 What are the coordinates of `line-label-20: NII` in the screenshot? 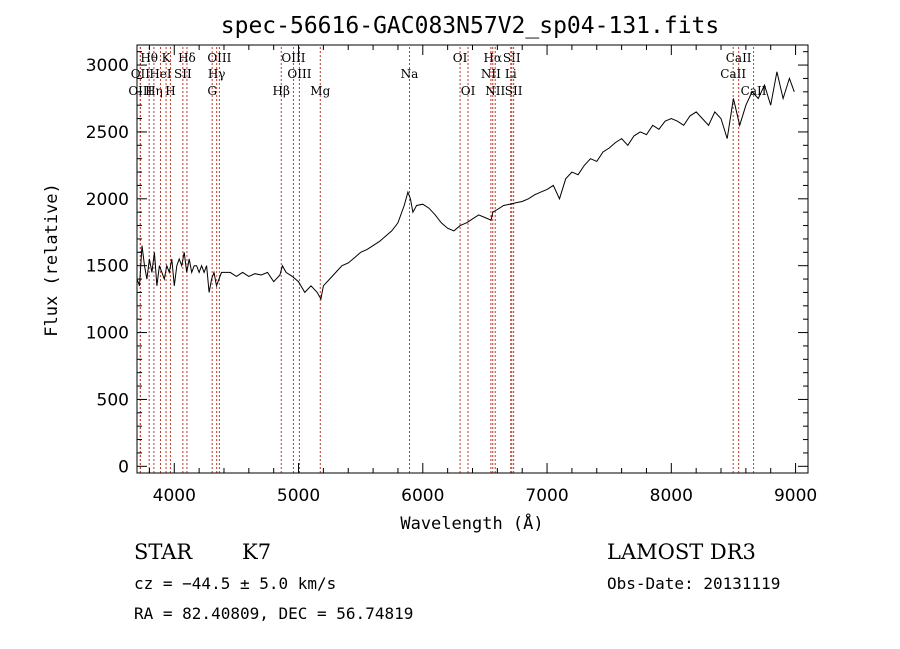 It's located at (491, 74).